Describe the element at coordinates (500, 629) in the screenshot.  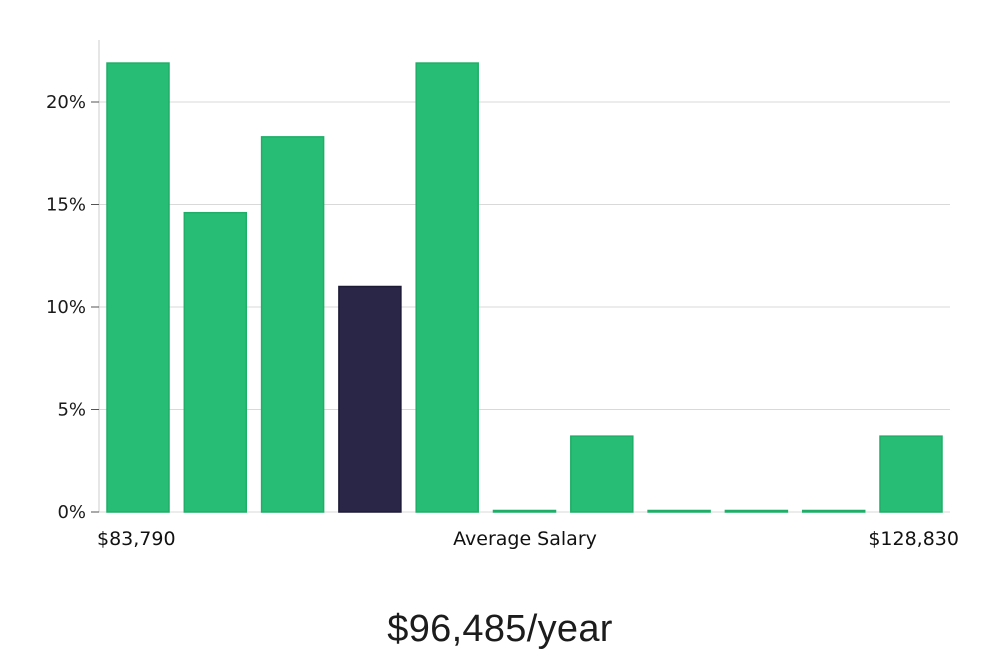
I see `average-salary-headline: $96,485/year` at that location.